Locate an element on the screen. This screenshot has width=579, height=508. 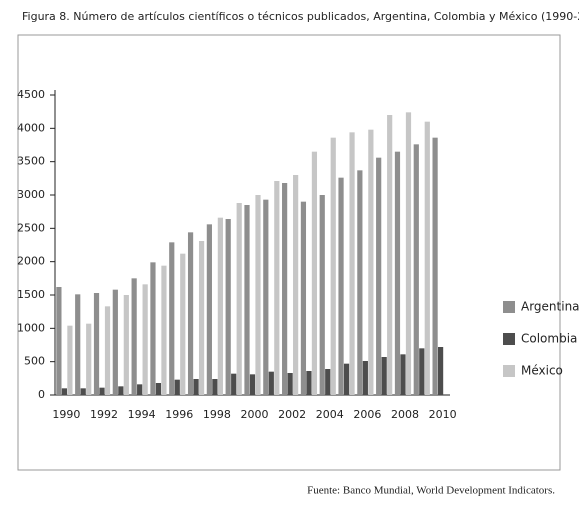
x-tick-label: 1996 is located at coordinates (179, 414).